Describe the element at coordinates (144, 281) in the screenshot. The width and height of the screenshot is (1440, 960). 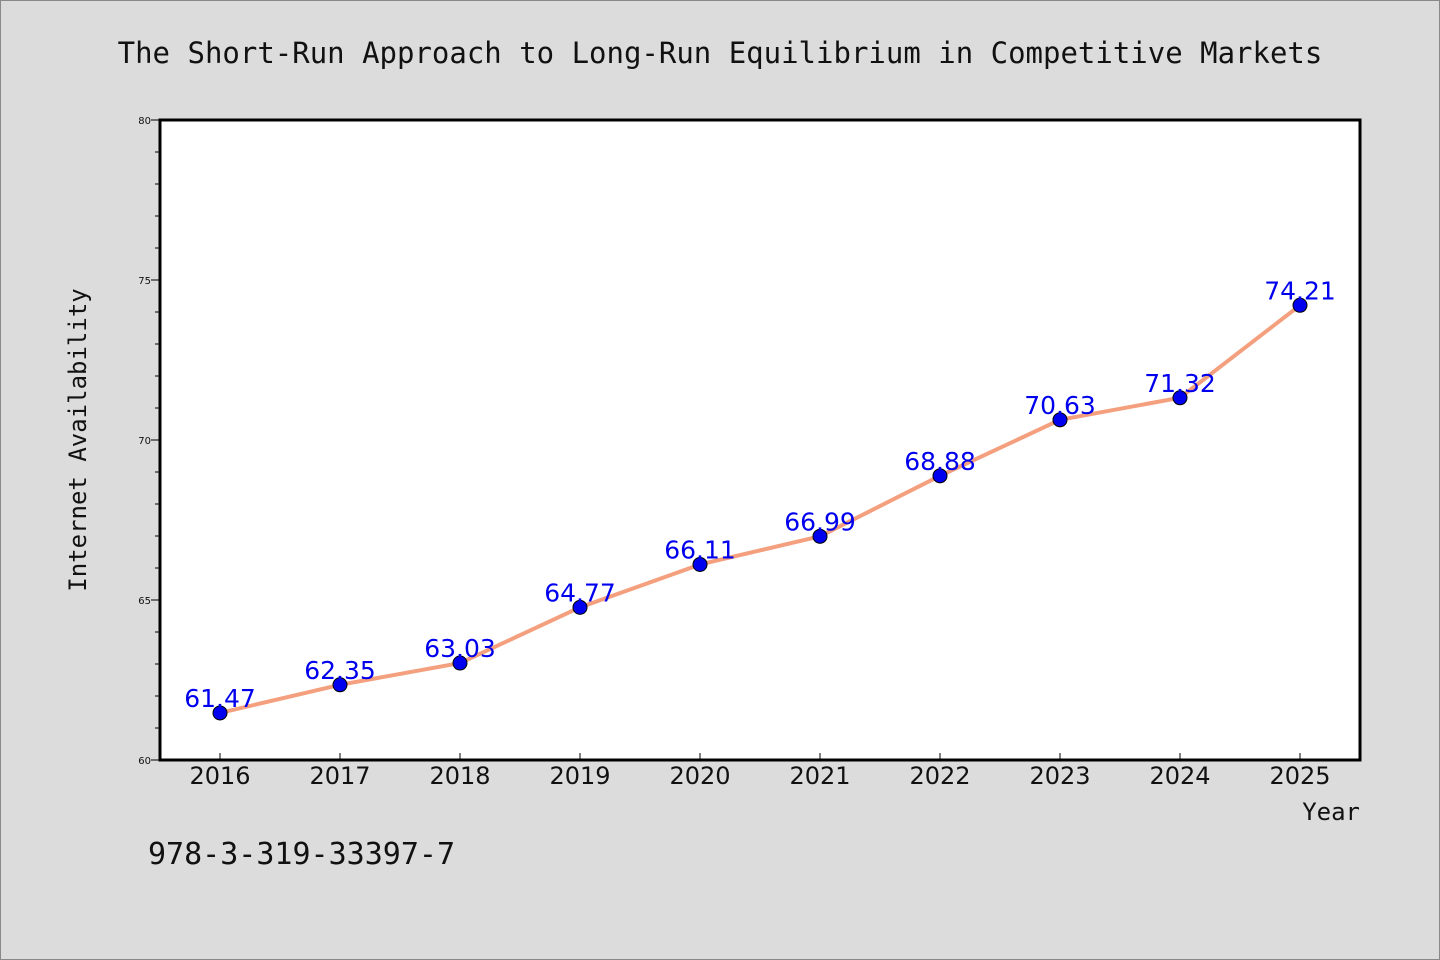
I see `y-tick-label: 75` at that location.